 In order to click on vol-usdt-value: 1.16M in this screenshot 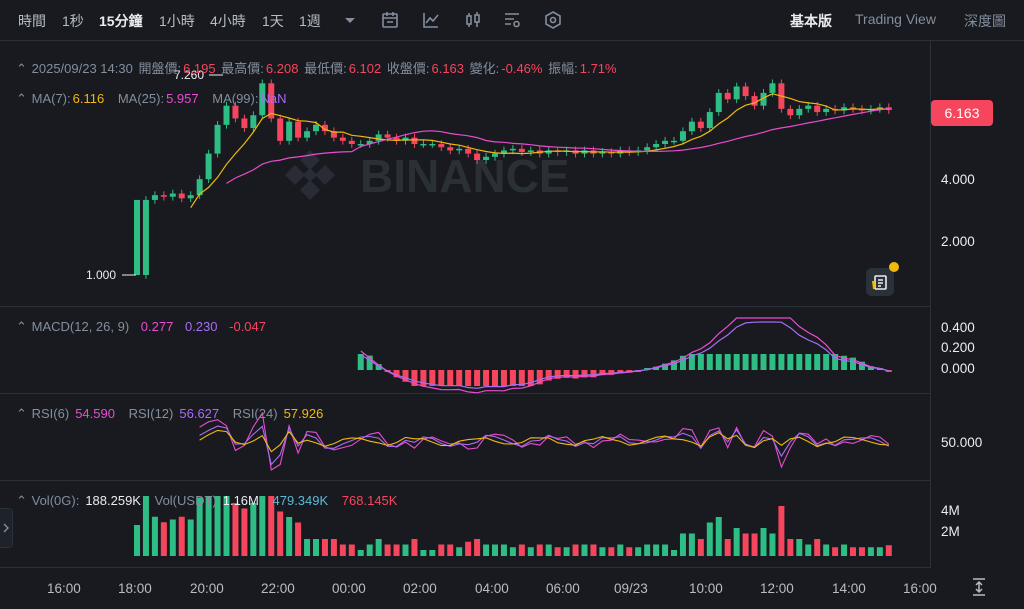, I will do `click(240, 500)`.